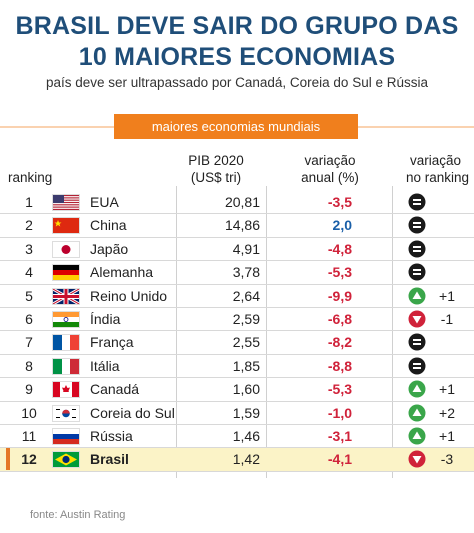 The image size is (474, 533). I want to click on russia-flag-icon, so click(66, 436).